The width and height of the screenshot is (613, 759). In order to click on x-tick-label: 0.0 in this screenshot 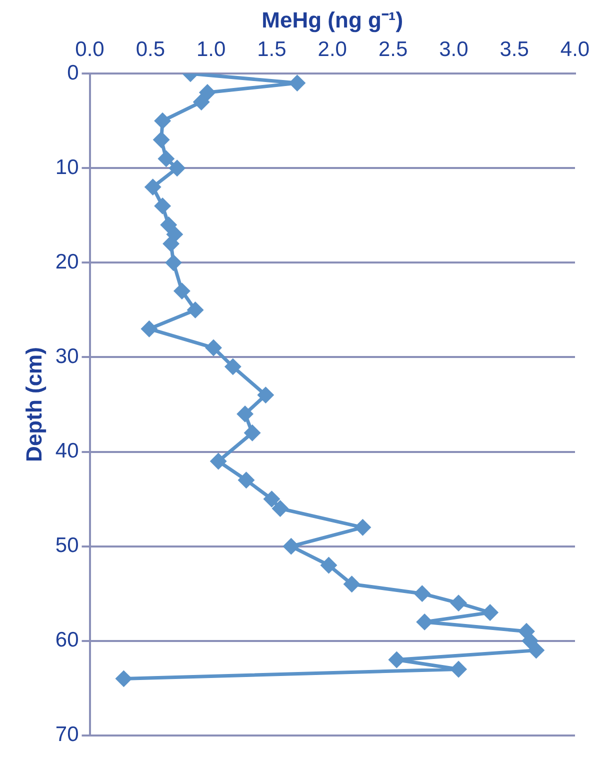, I will do `click(89, 49)`.